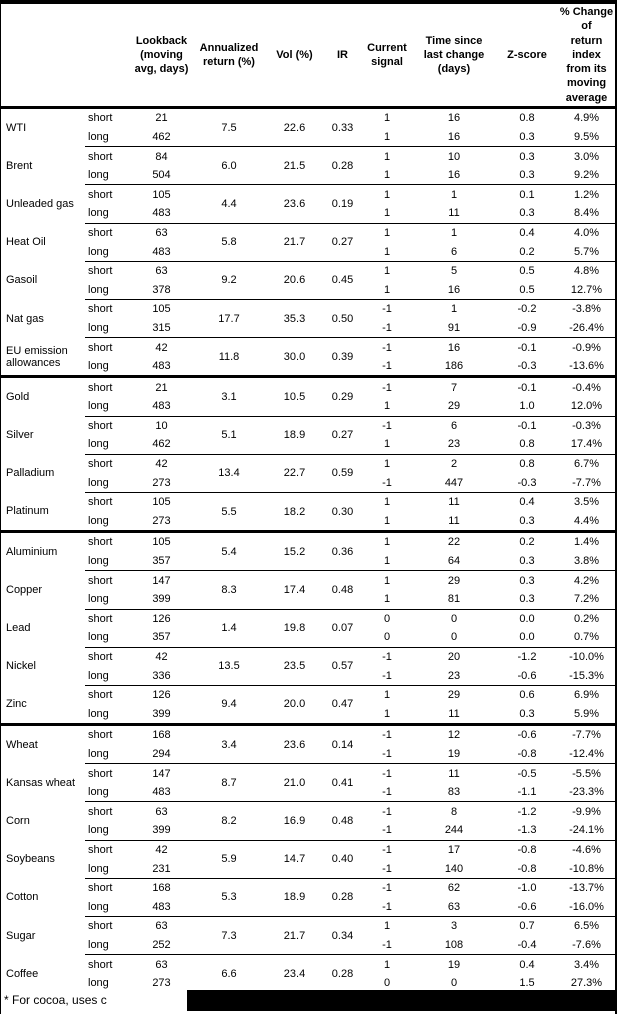 Image resolution: width=617 pixels, height=1014 pixels. What do you see at coordinates (16, 704) in the screenshot?
I see `commodity-label: Zinc` at bounding box center [16, 704].